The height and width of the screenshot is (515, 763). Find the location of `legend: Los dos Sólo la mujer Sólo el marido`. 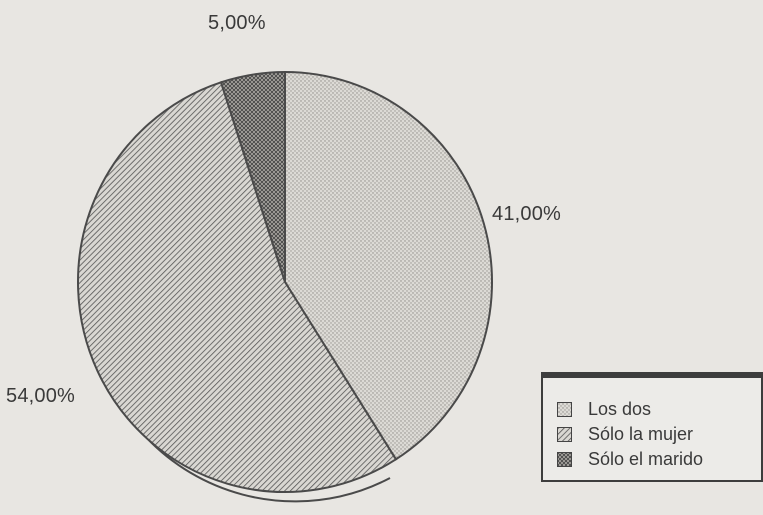

legend: Los dos Sólo la mujer Sólo el marido is located at coordinates (652, 427).